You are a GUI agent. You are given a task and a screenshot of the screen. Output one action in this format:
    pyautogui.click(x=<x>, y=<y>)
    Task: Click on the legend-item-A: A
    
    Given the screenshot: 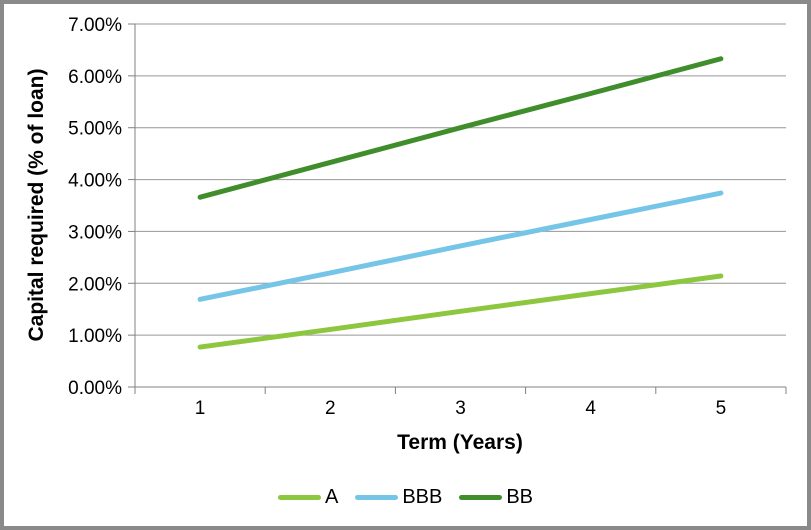 What is the action you would take?
    pyautogui.click(x=308, y=497)
    